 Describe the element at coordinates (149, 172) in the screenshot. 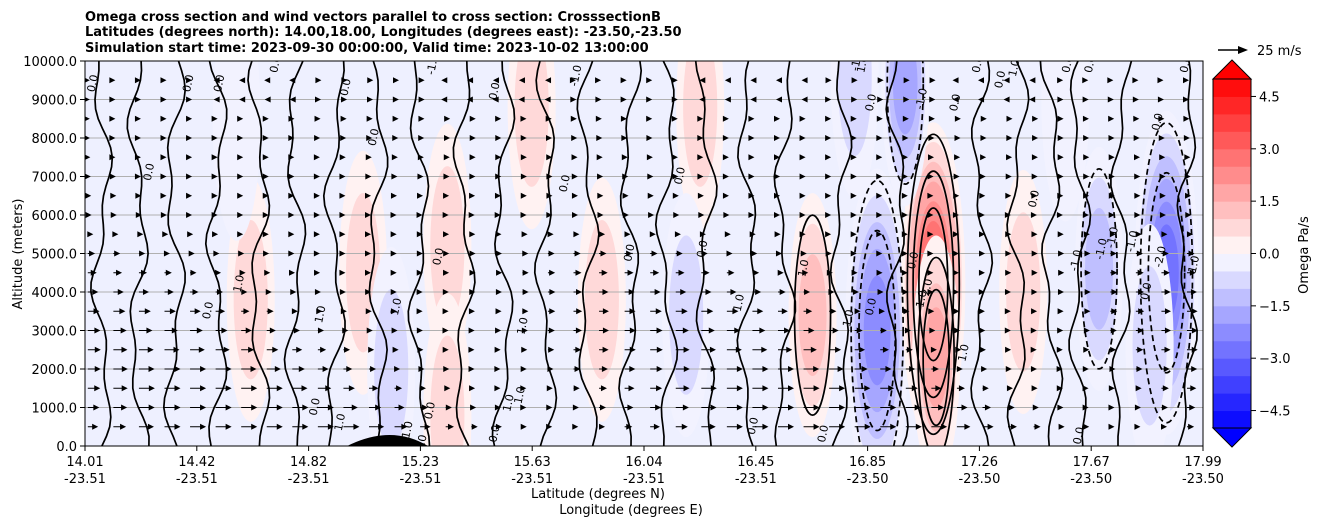

I see `contour-label-9: 0.0` at that location.